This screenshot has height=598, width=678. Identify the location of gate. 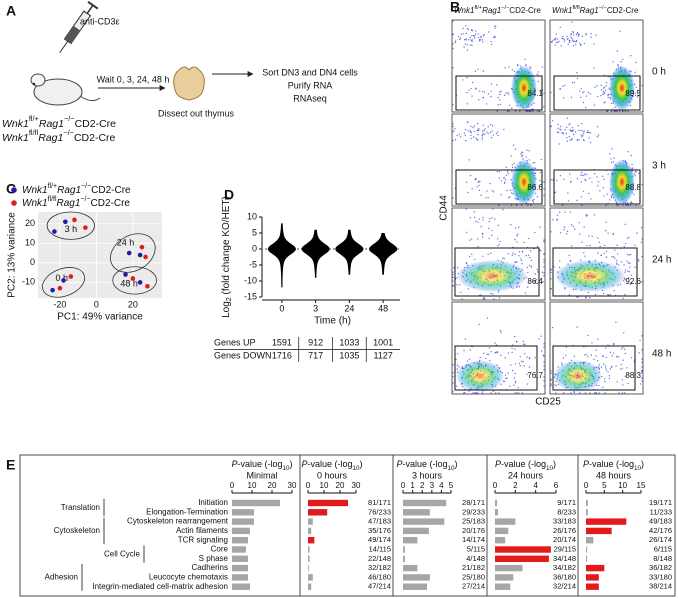
(497, 272).